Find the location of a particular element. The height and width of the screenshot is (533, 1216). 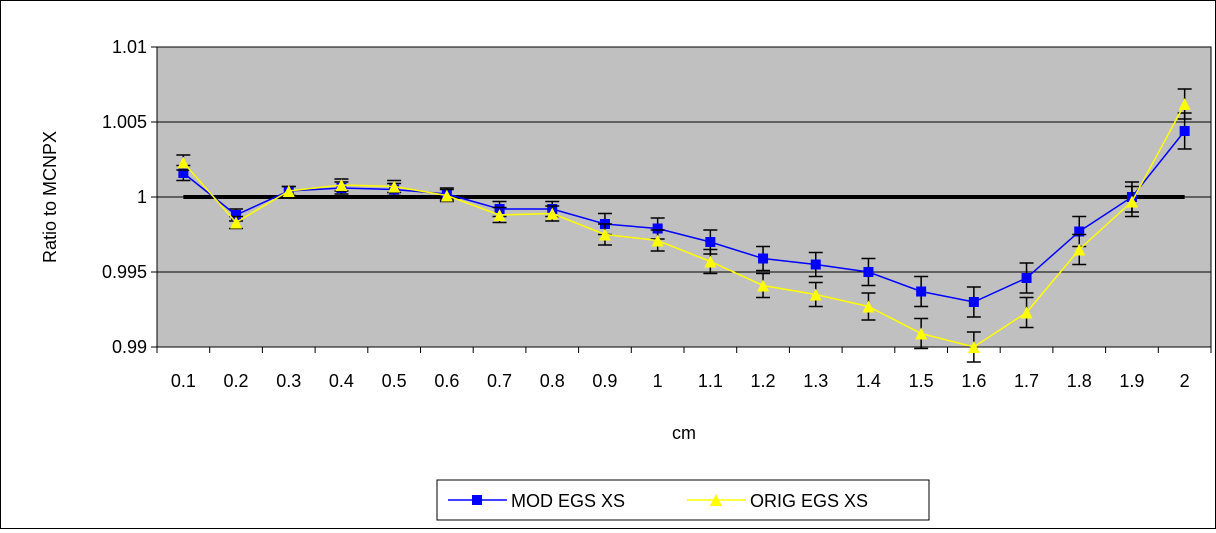

x-tick-label-17: 1.8 is located at coordinates (1079, 381).